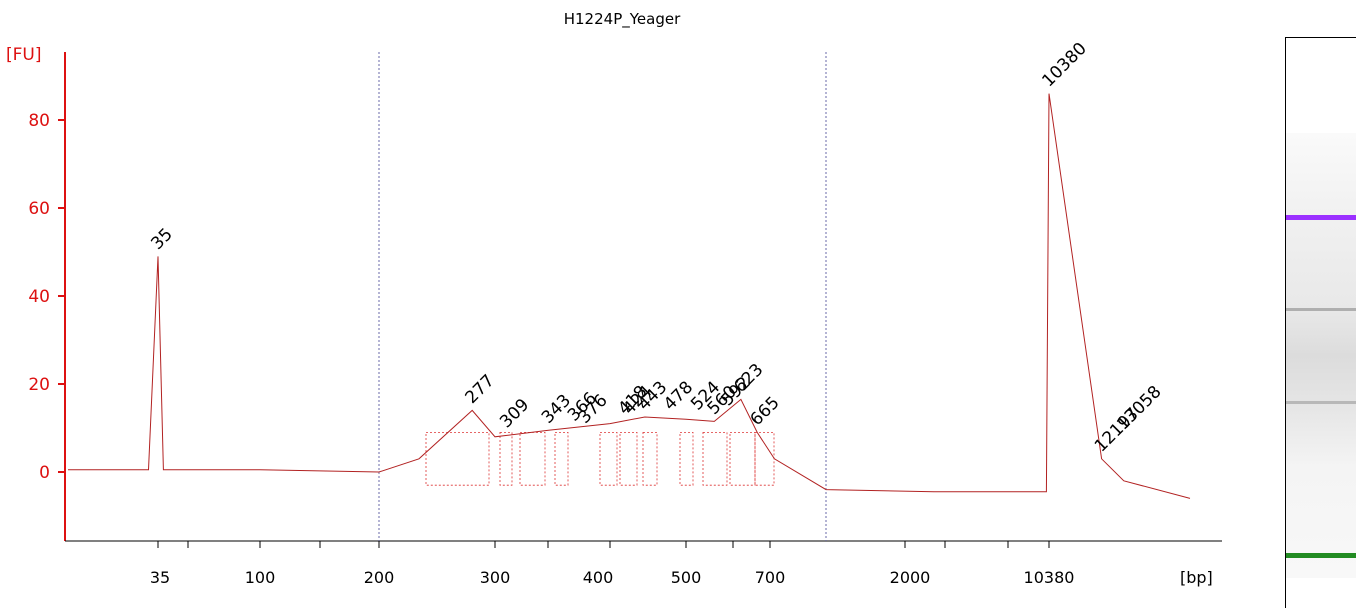 This screenshot has height=608, width=1356. Describe the element at coordinates (1139, 408) in the screenshot. I see `peak-label: 13058` at that location.